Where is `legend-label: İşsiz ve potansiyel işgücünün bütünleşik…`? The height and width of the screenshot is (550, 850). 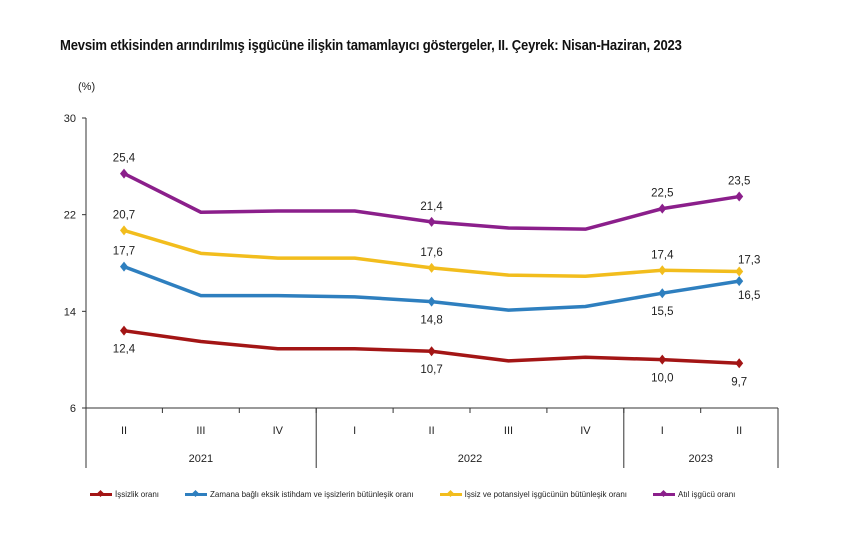 legend-label: İşsiz ve potansiyel işgücünün bütünleşik… is located at coordinates (545, 494).